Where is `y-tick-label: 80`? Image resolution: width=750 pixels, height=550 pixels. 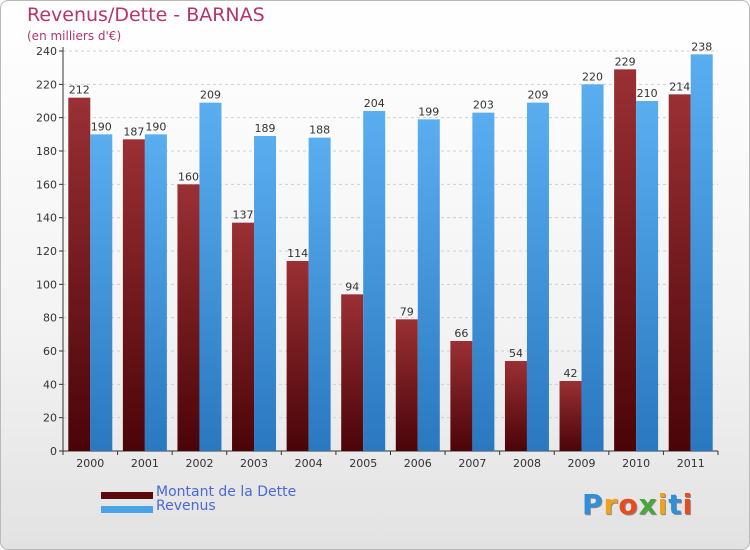 y-tick-label: 80 is located at coordinates (50, 318).